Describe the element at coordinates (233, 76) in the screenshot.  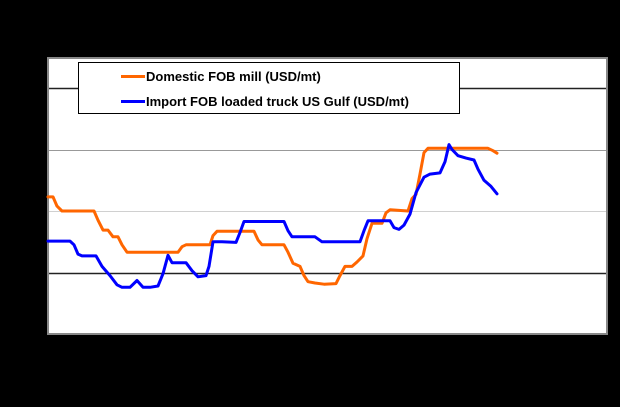
I see `legend-label-domestic: Domestic FOB mill (USD/mt)` at that location.